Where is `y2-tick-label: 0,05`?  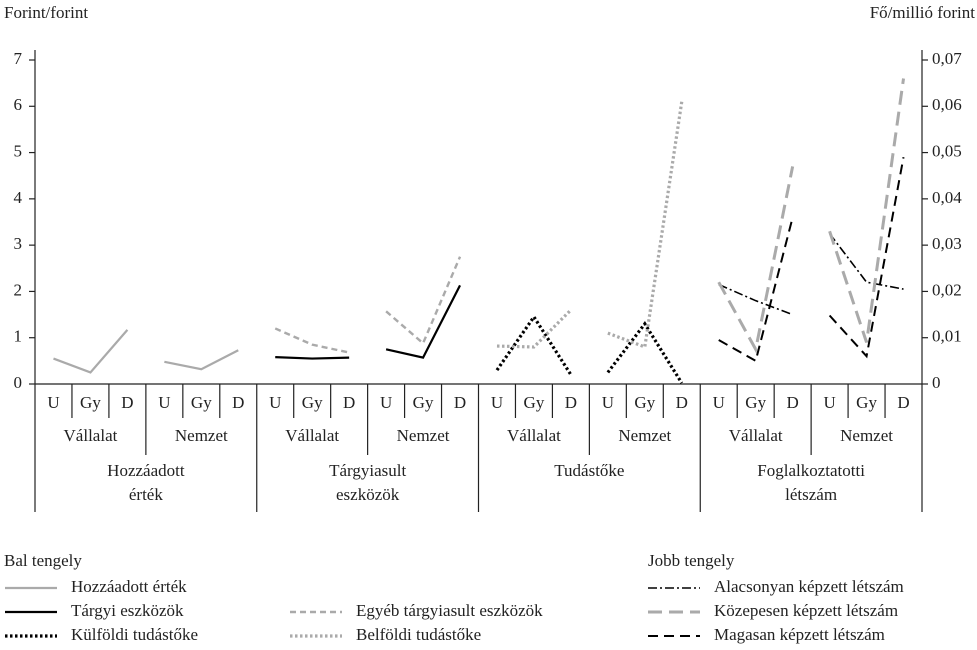 y2-tick-label: 0,05 is located at coordinates (947, 150).